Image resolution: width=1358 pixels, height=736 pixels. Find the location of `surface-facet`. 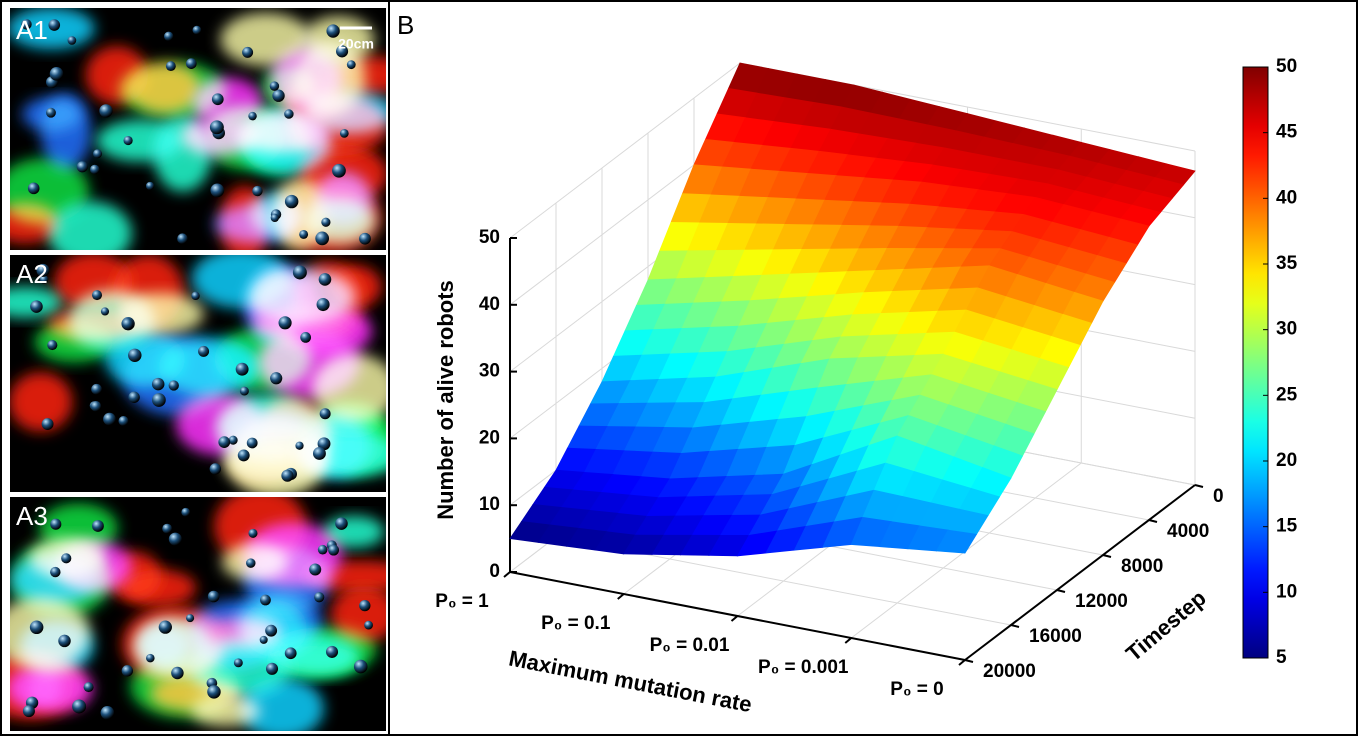

surface-facet is located at coordinates (956, 541).